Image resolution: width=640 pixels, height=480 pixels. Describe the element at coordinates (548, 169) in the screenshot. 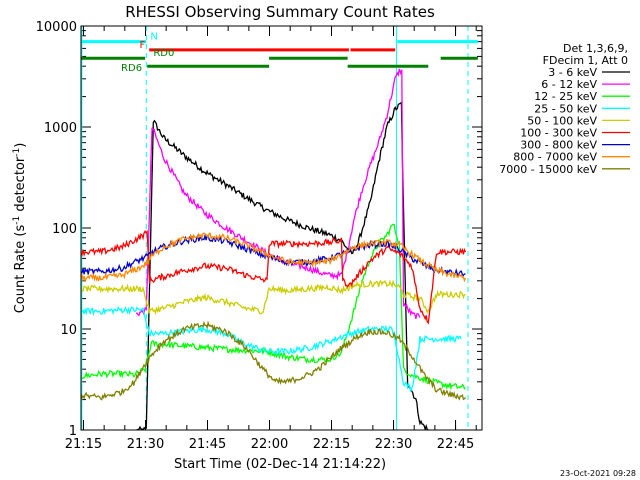

I see `legend-entry-label: 7000 - 15000 keV` at that location.